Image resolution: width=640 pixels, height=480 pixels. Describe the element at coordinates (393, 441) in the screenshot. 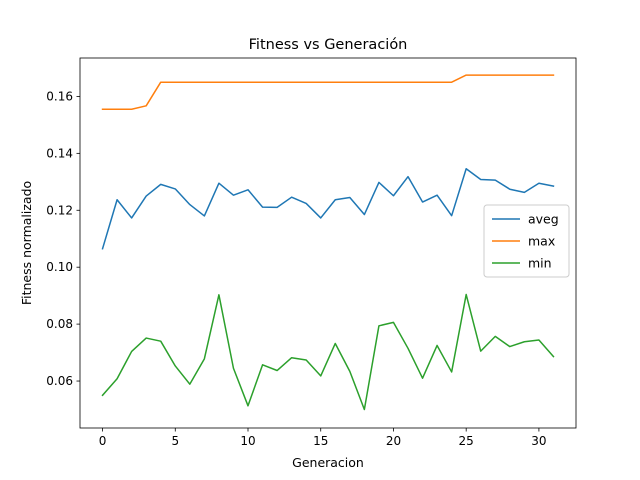

I see `x-tick-label: 20` at that location.